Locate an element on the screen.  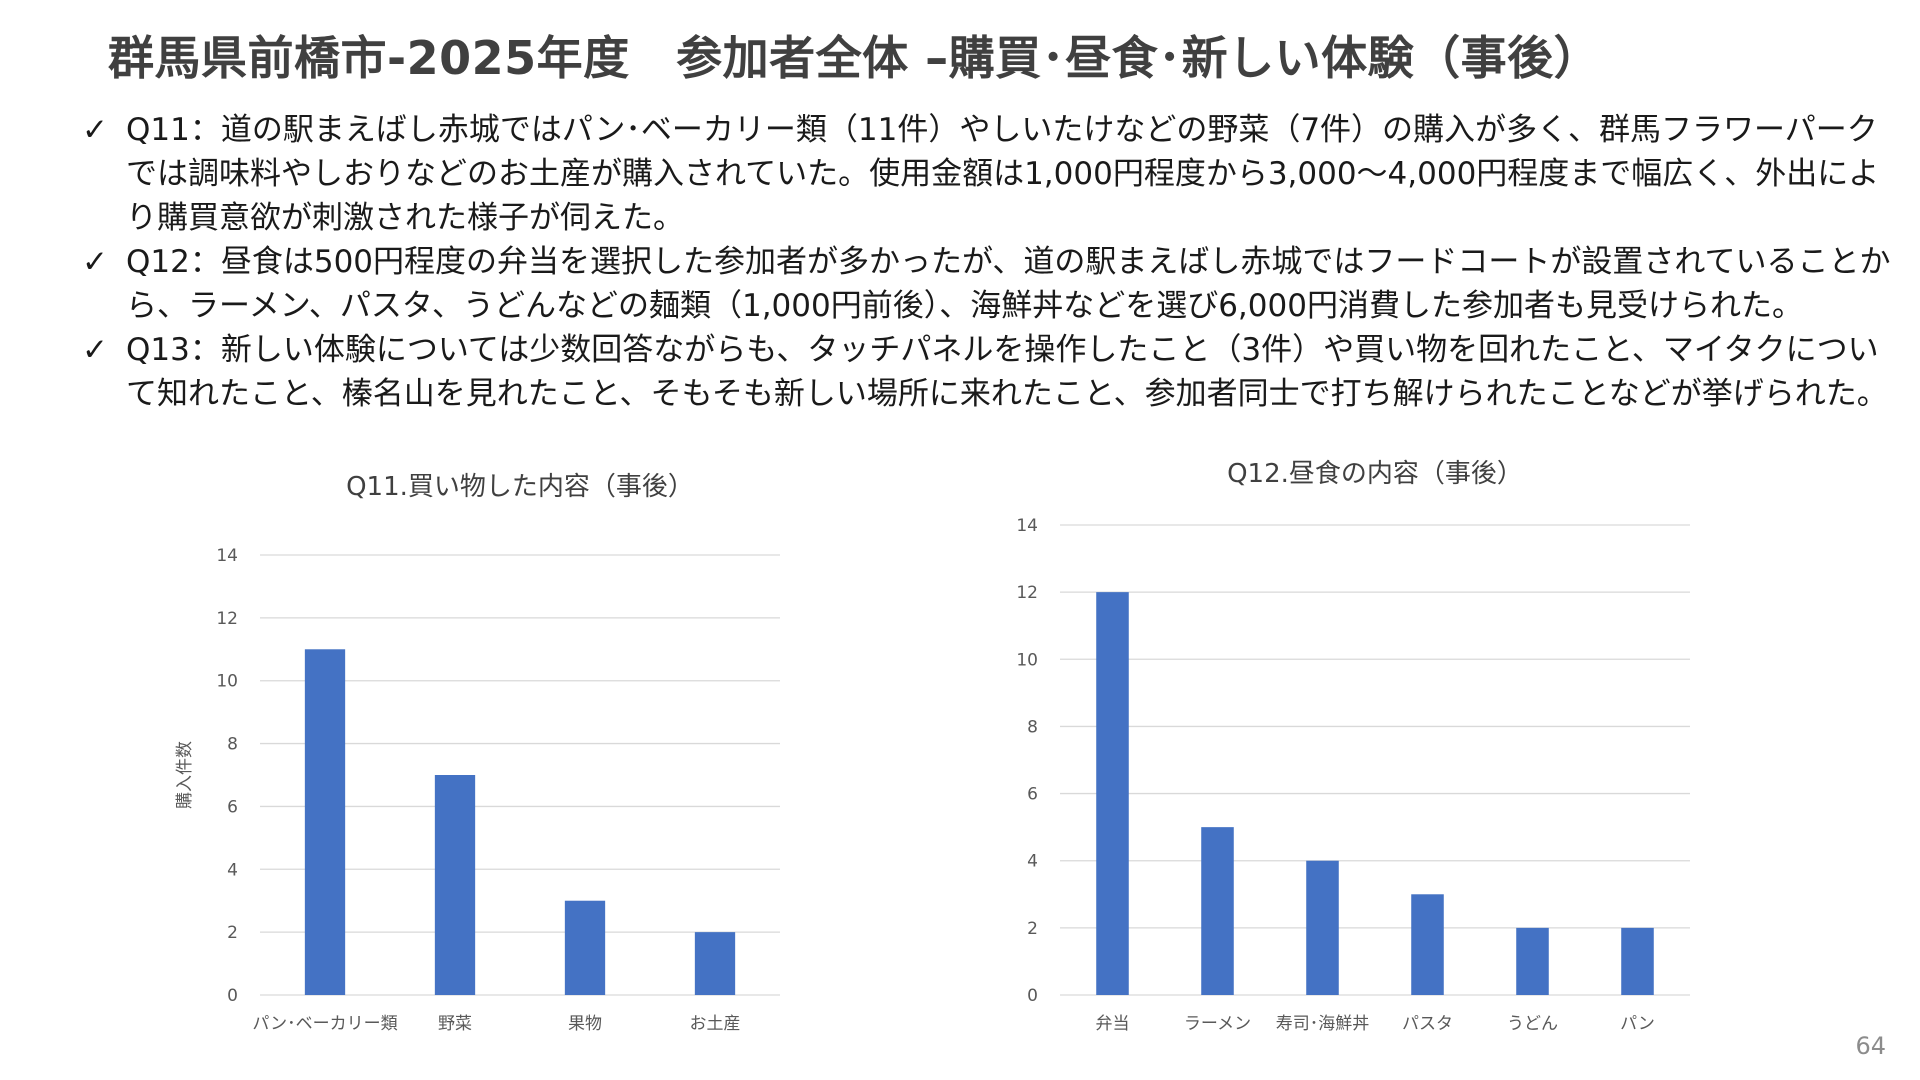
x-tick-label: パン is located at coordinates (1637, 1024).